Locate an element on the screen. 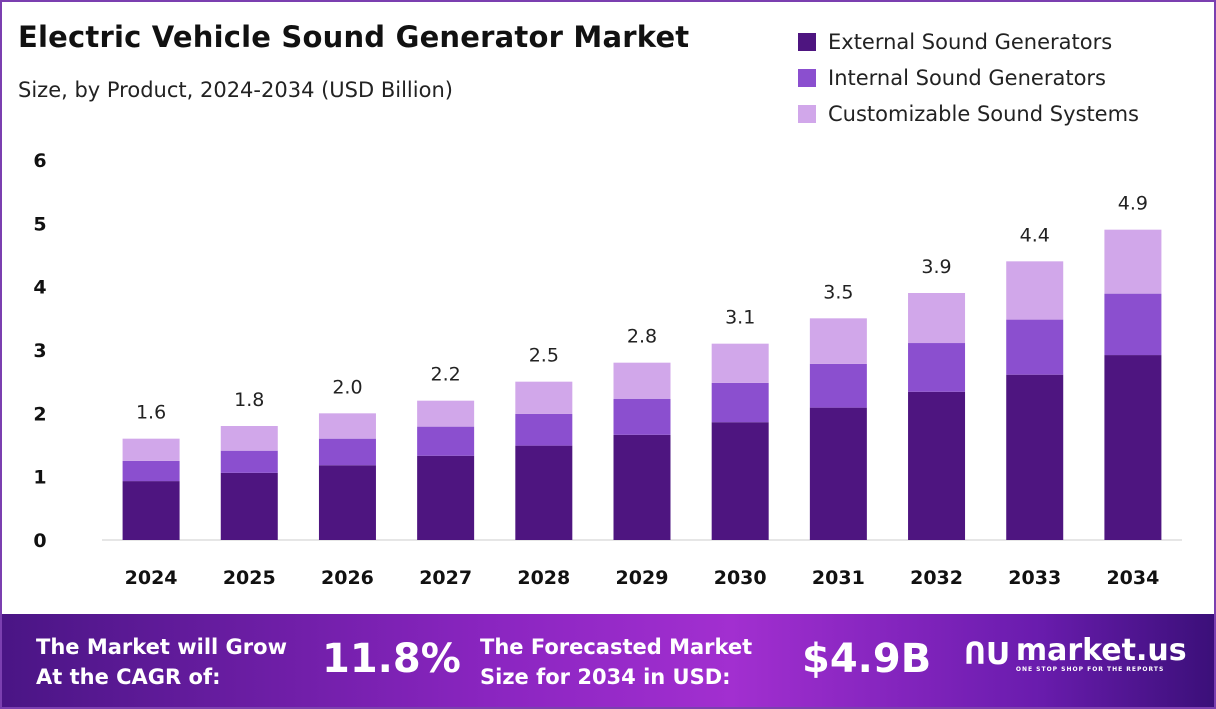  legend-item-customizable: Customizable Sound Systems is located at coordinates (968, 114).